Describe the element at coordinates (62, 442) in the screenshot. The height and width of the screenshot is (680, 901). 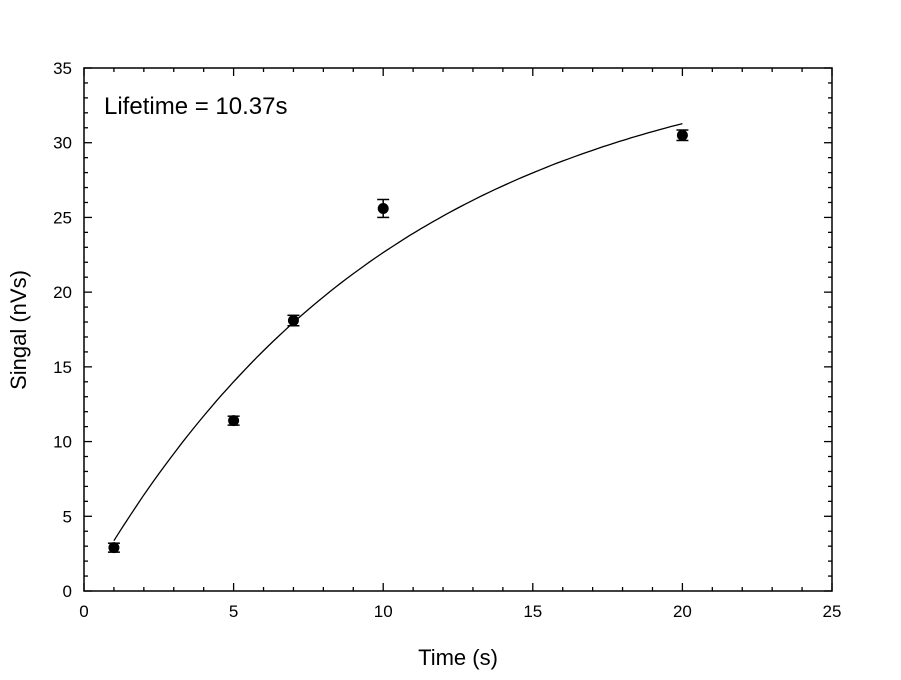
I see `y-tick-label: 10` at that location.